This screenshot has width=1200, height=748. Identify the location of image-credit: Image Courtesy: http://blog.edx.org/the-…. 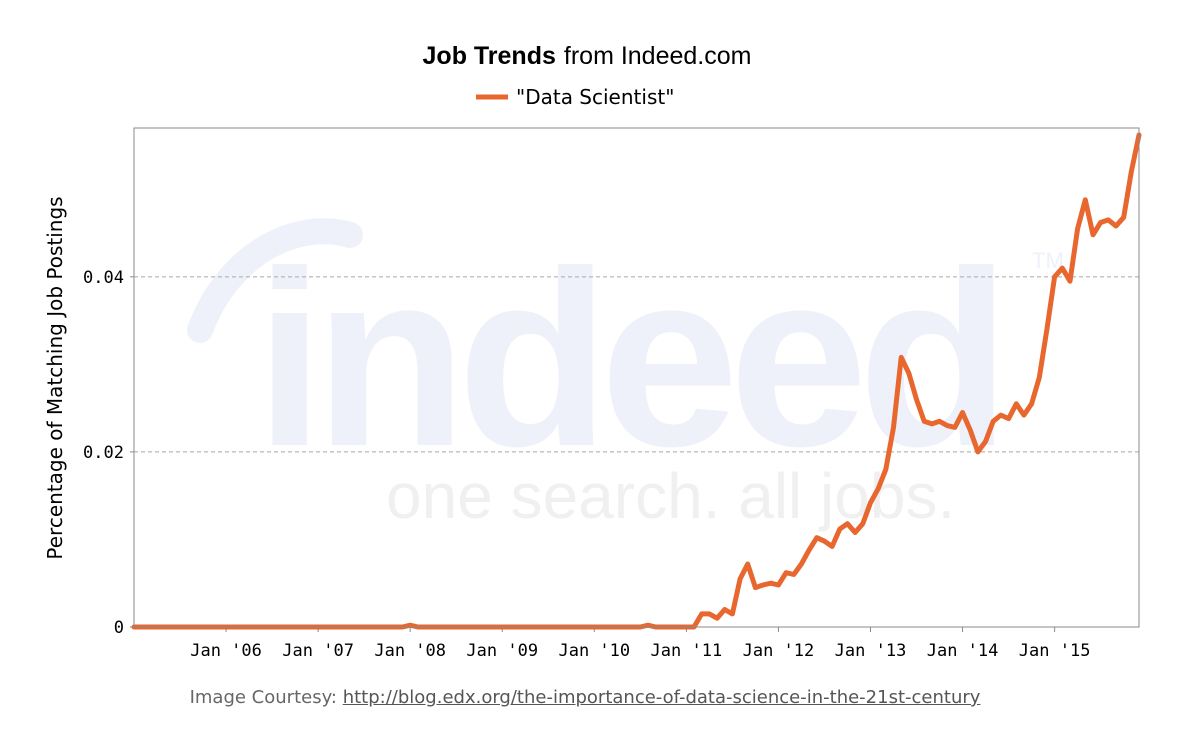
(585, 697).